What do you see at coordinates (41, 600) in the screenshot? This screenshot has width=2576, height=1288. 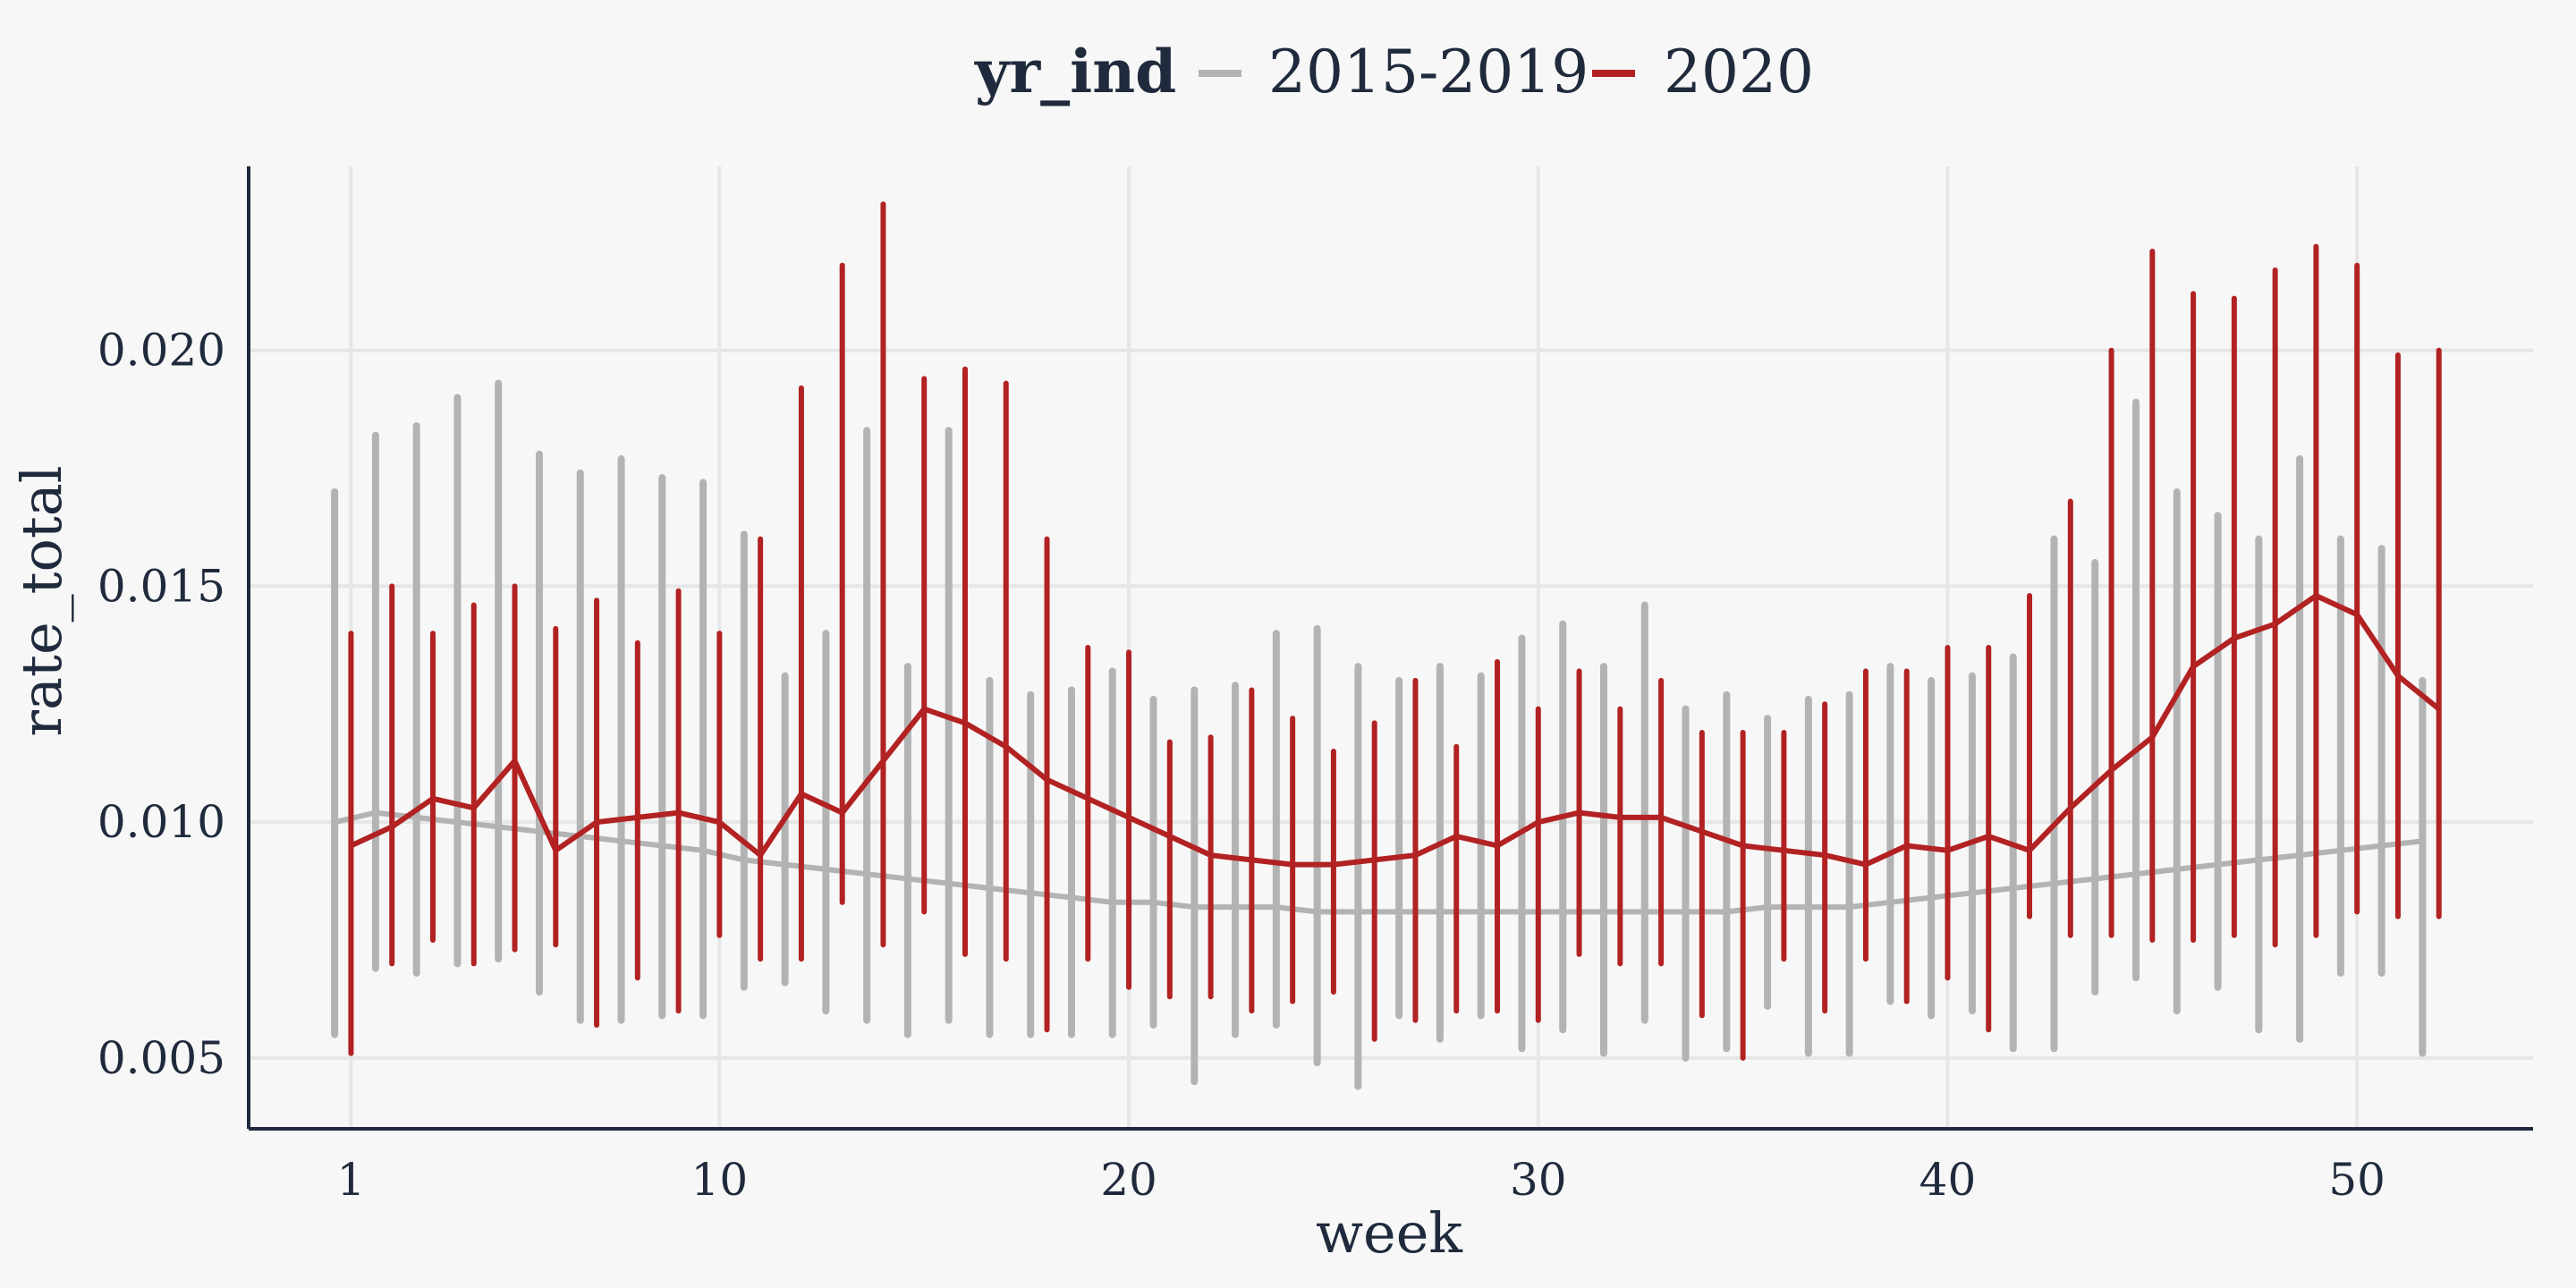 I see `y-axis-title: rate_total` at bounding box center [41, 600].